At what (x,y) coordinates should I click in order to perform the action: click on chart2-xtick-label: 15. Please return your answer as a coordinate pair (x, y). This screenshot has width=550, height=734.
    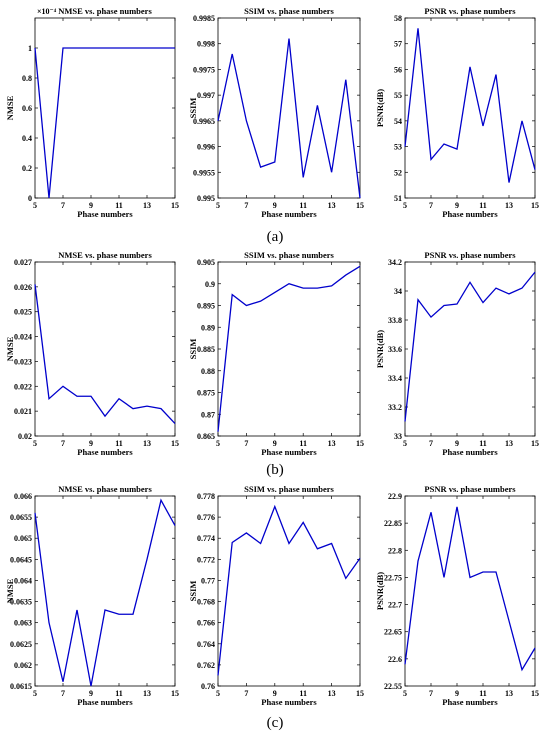
    Looking at the image, I should click on (360, 205).